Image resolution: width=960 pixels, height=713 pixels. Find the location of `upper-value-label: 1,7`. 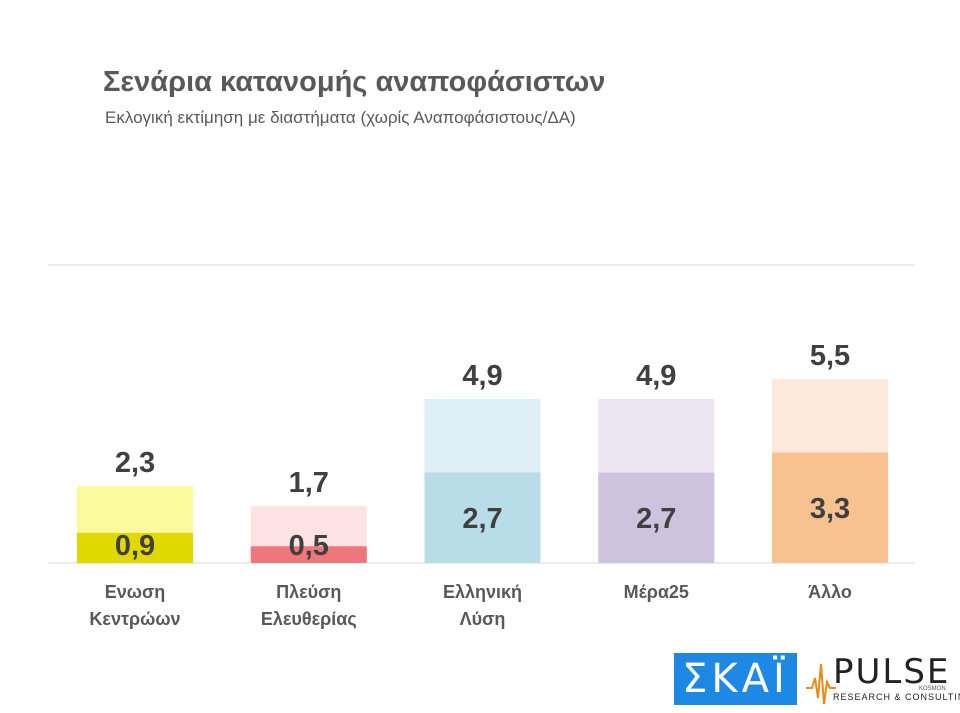

upper-value-label: 1,7 is located at coordinates (309, 483).